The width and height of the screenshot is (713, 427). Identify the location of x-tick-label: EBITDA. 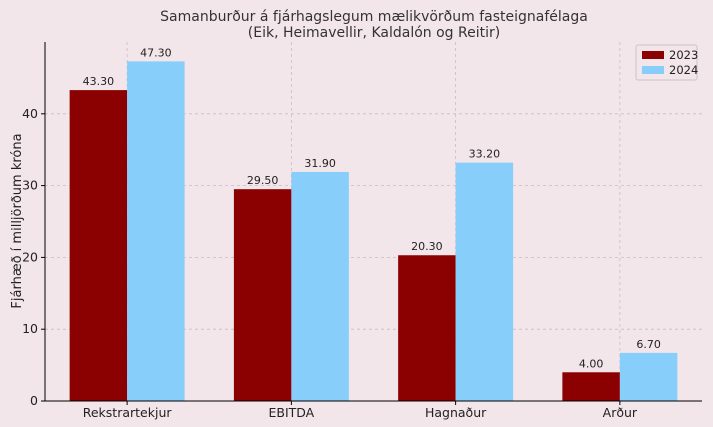
(291, 412).